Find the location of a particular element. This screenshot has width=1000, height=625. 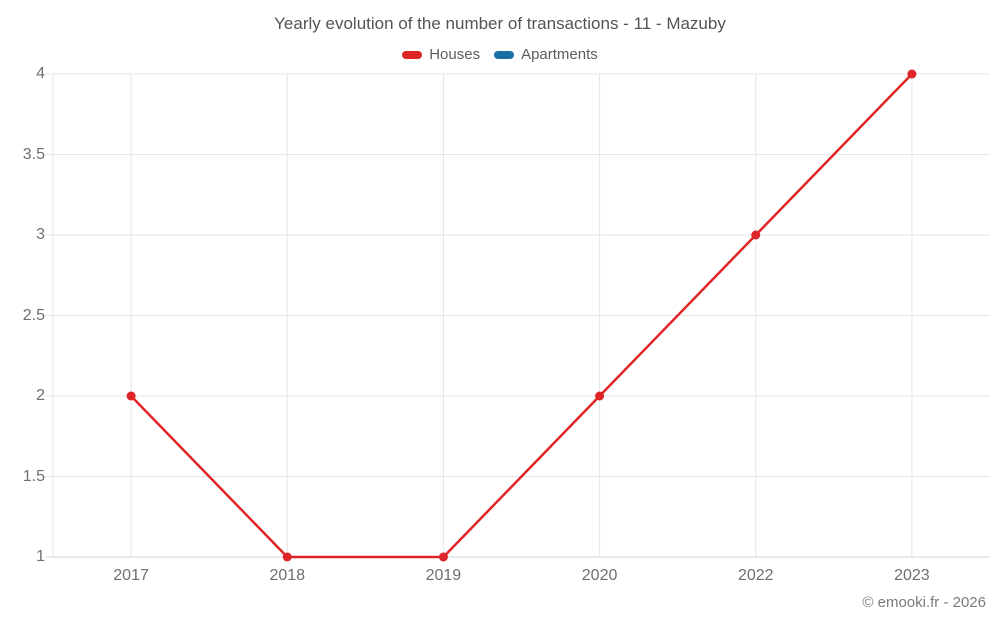

legend-label-houses: Houses is located at coordinates (455, 54).